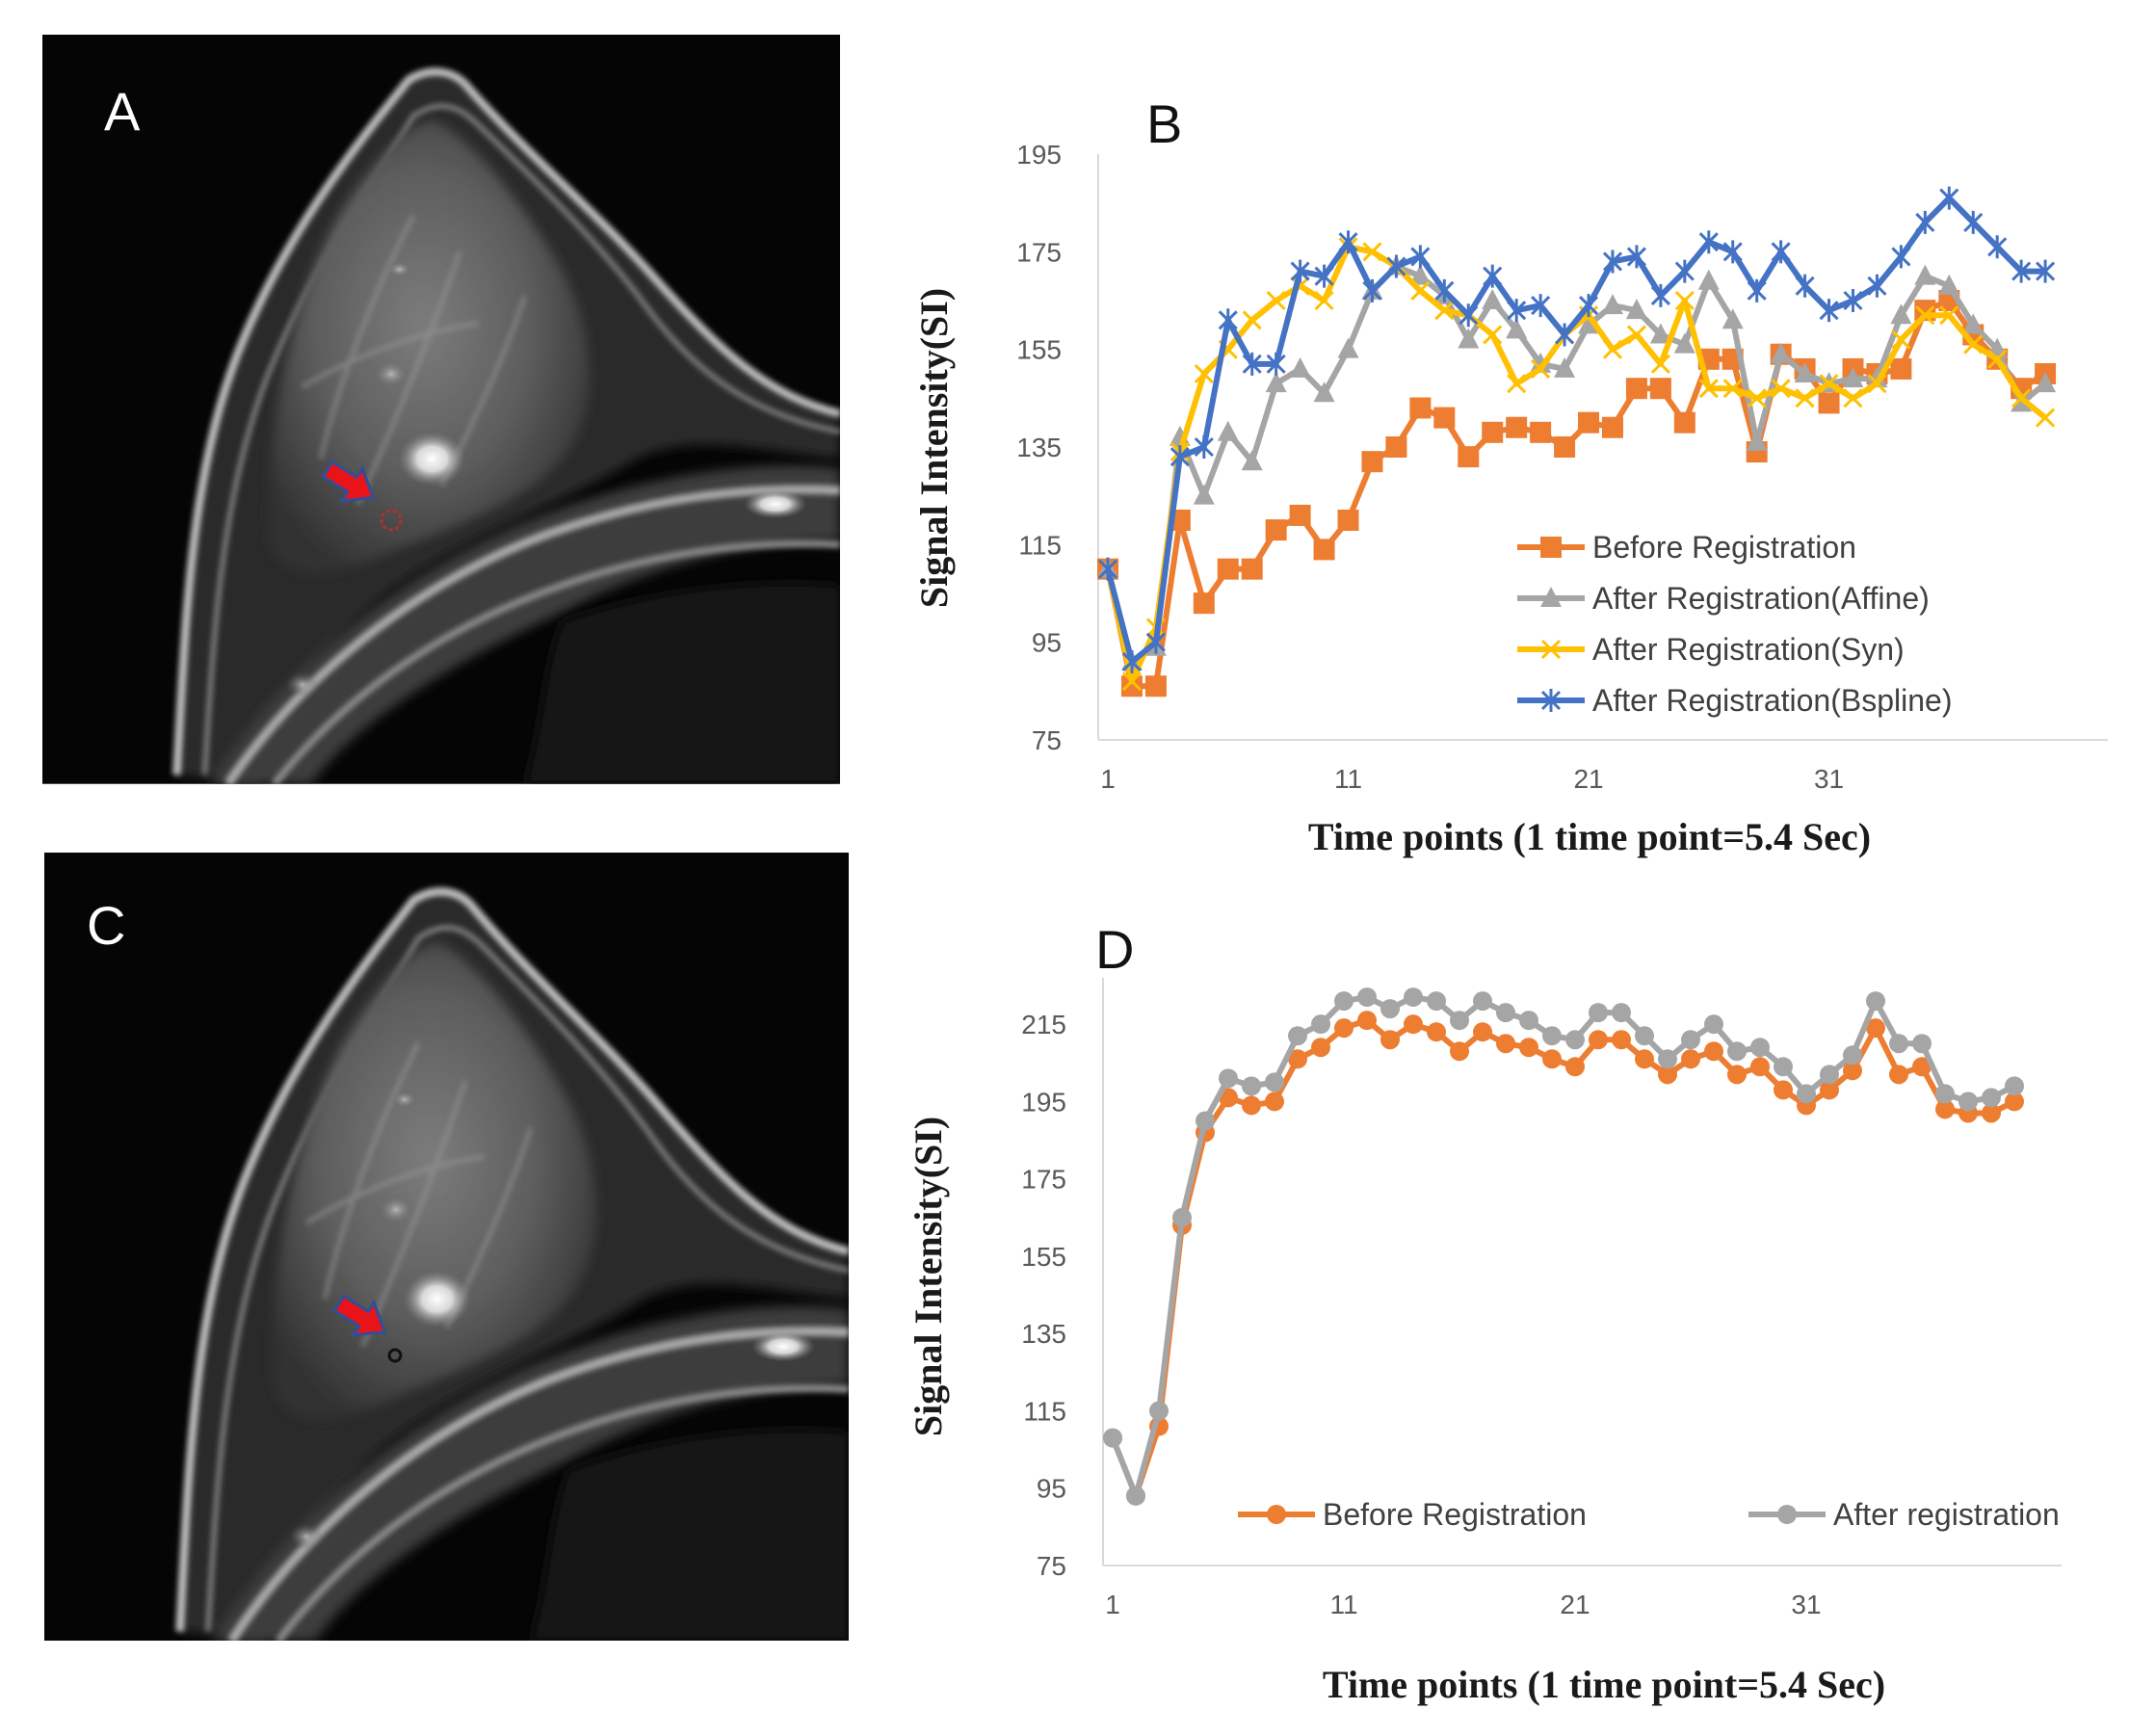  What do you see at coordinates (1748, 649) in the screenshot?
I see `legend-label: After Registration(Syn)` at bounding box center [1748, 649].